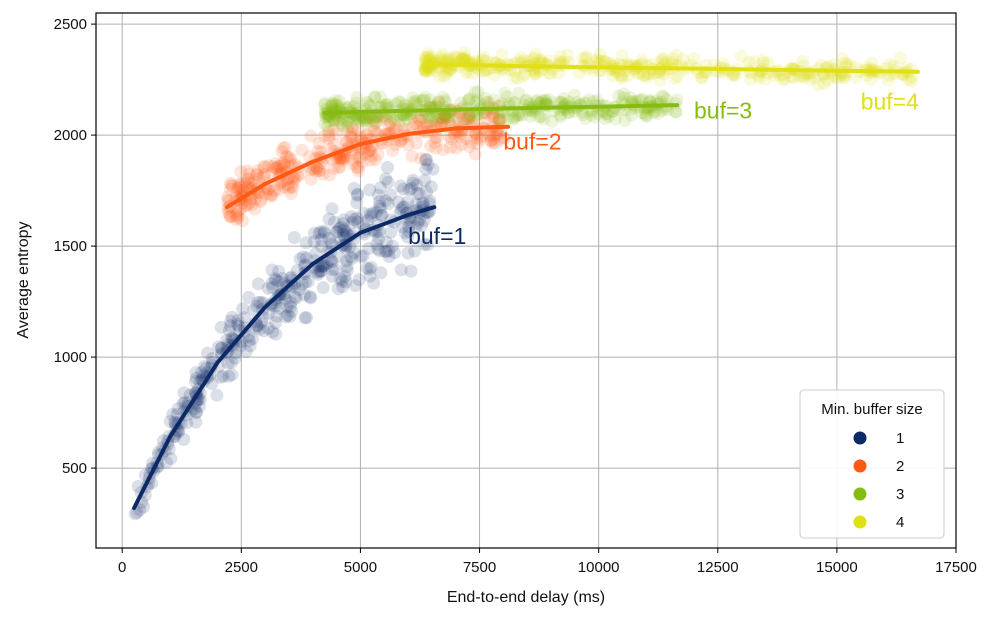 The image size is (996, 620). What do you see at coordinates (956, 567) in the screenshot?
I see `x-tick-label: 17500` at bounding box center [956, 567].